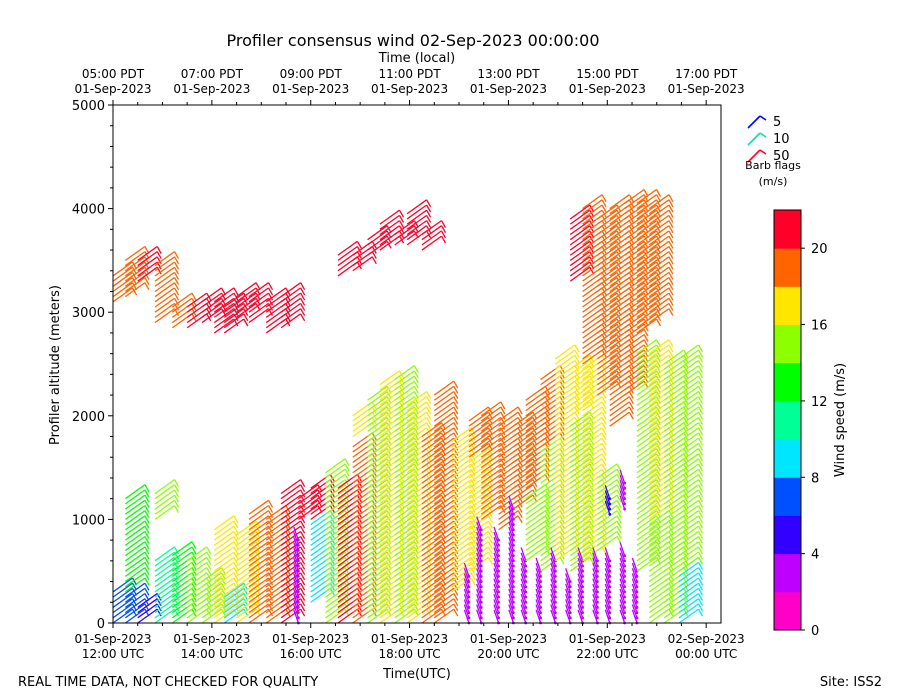 This screenshot has height=700, width=900. Describe the element at coordinates (88, 520) in the screenshot. I see `y-tick-label: 1000` at that location.